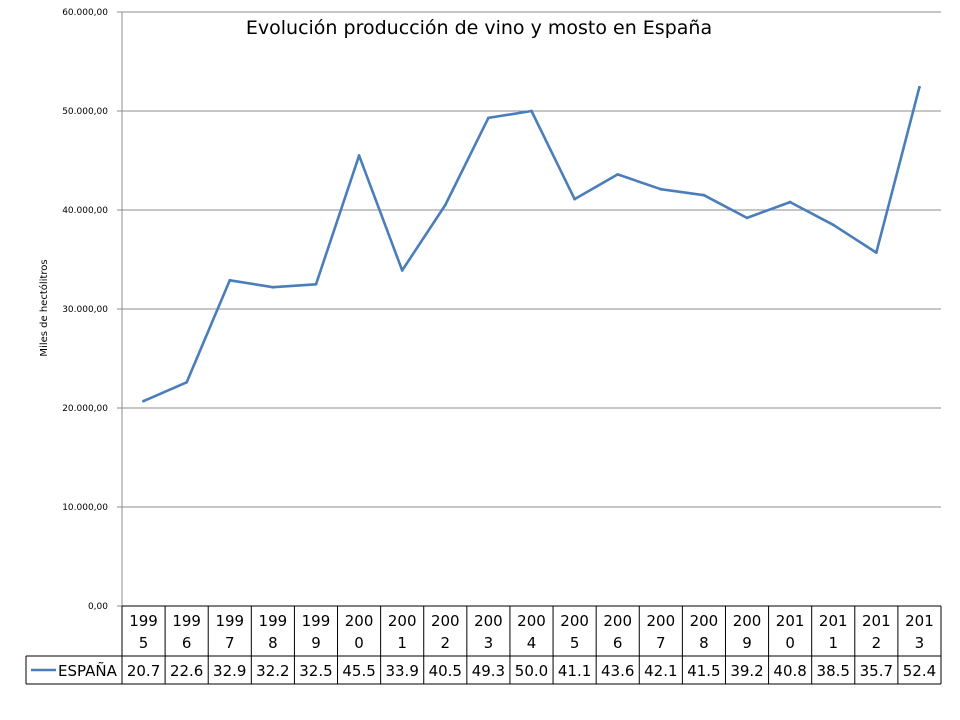  Describe the element at coordinates (44, 307) in the screenshot. I see `y-axis-label: Miles de hectólitros` at that location.